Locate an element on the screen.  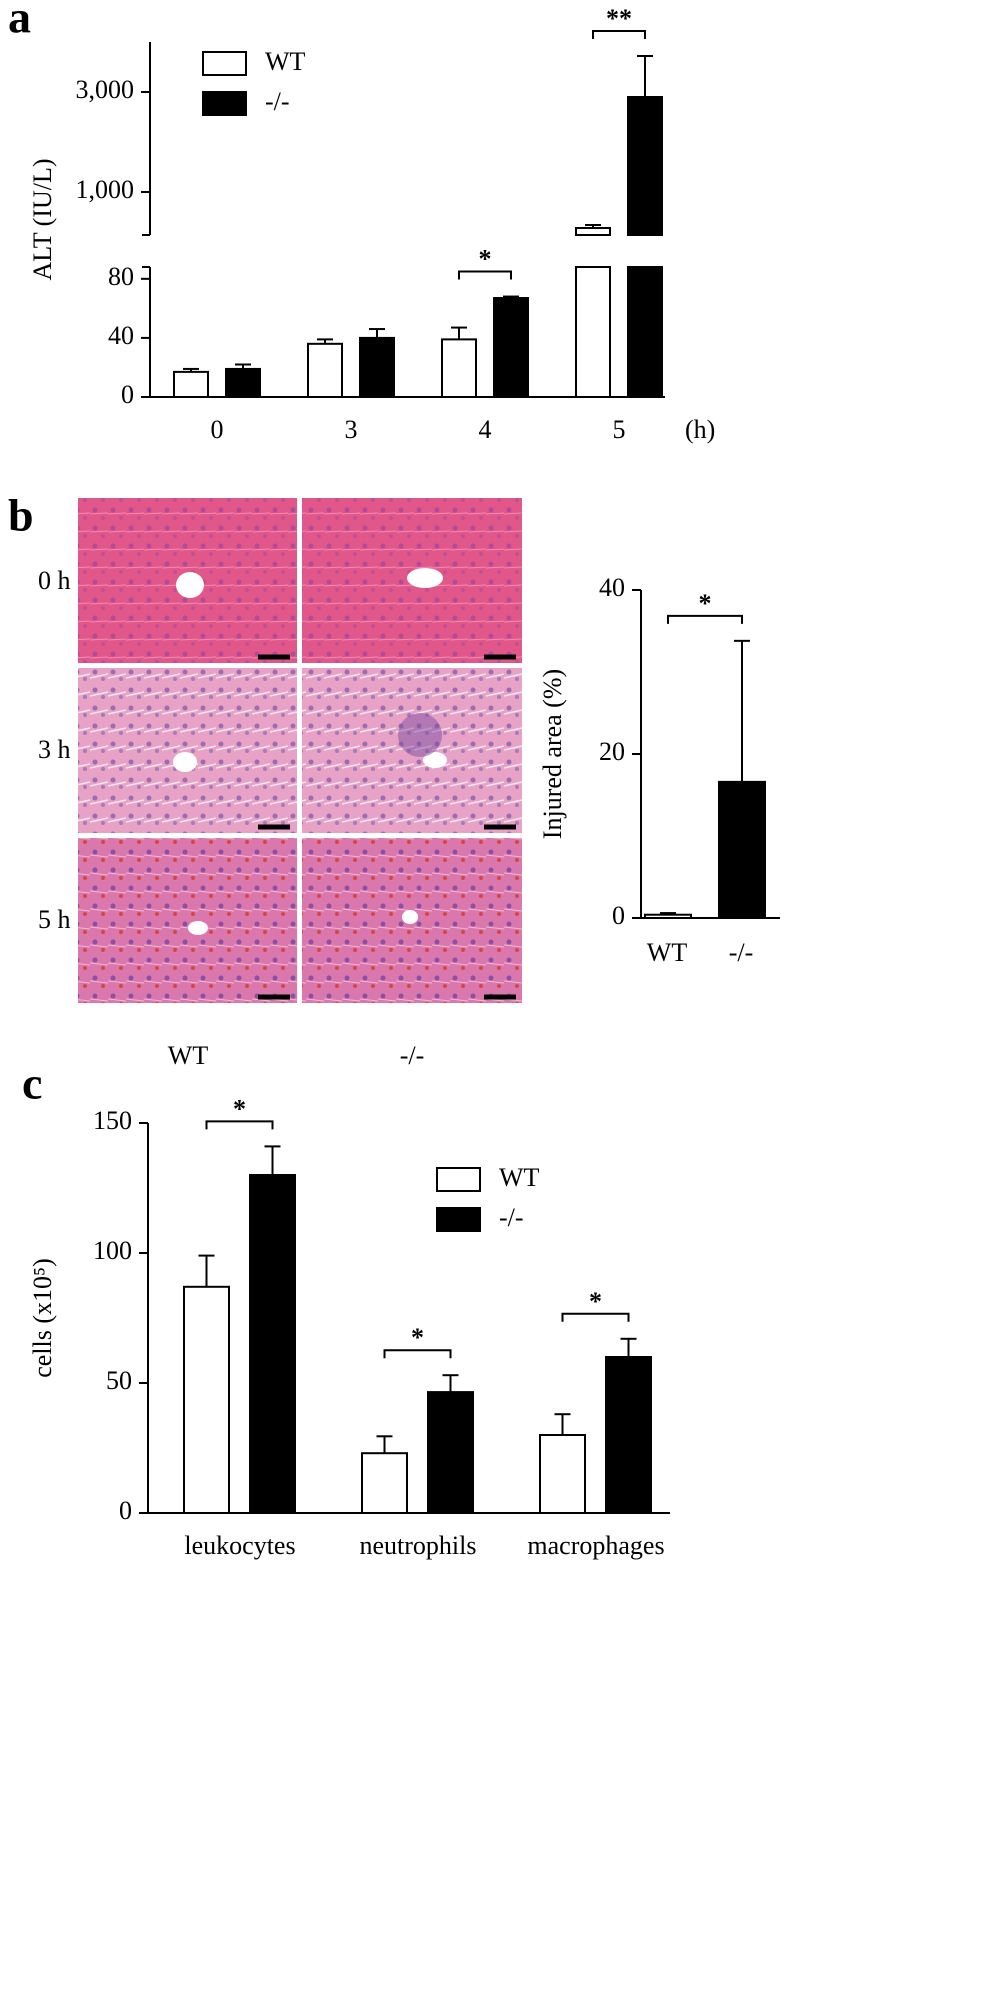
y-tick-label: 50 is located at coordinates (119, 1380).